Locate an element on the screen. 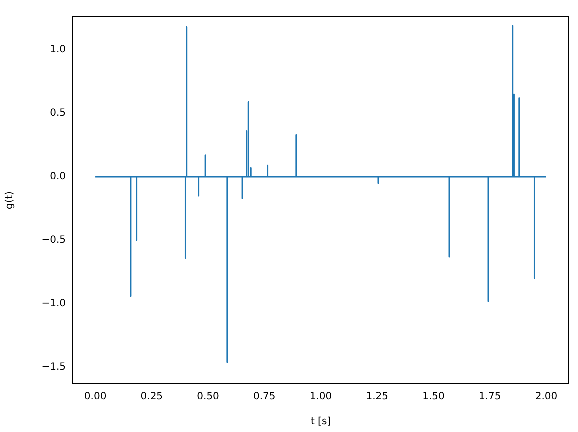  x-tick-label: 1.25 is located at coordinates (377, 397).